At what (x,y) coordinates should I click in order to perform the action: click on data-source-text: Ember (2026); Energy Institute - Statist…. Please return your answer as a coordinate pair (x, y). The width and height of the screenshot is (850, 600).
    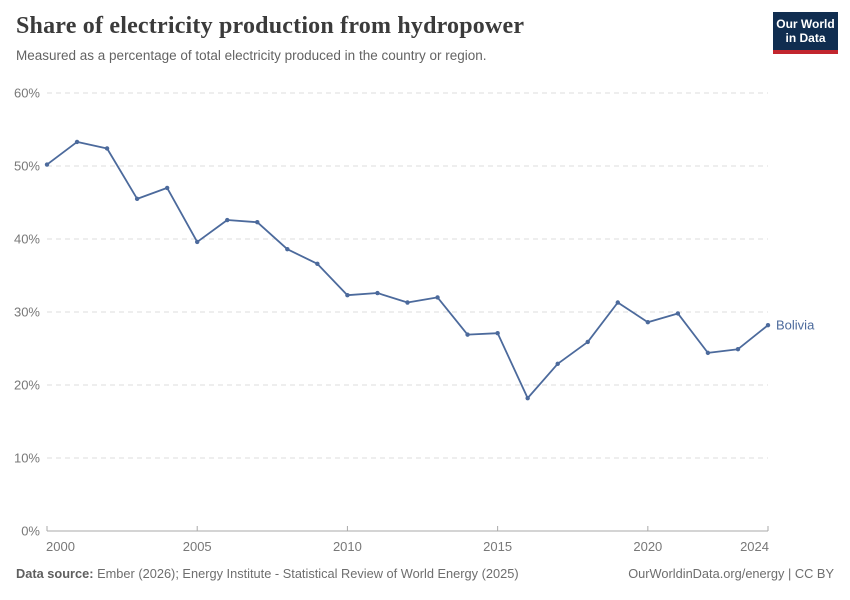
    Looking at the image, I should click on (306, 573).